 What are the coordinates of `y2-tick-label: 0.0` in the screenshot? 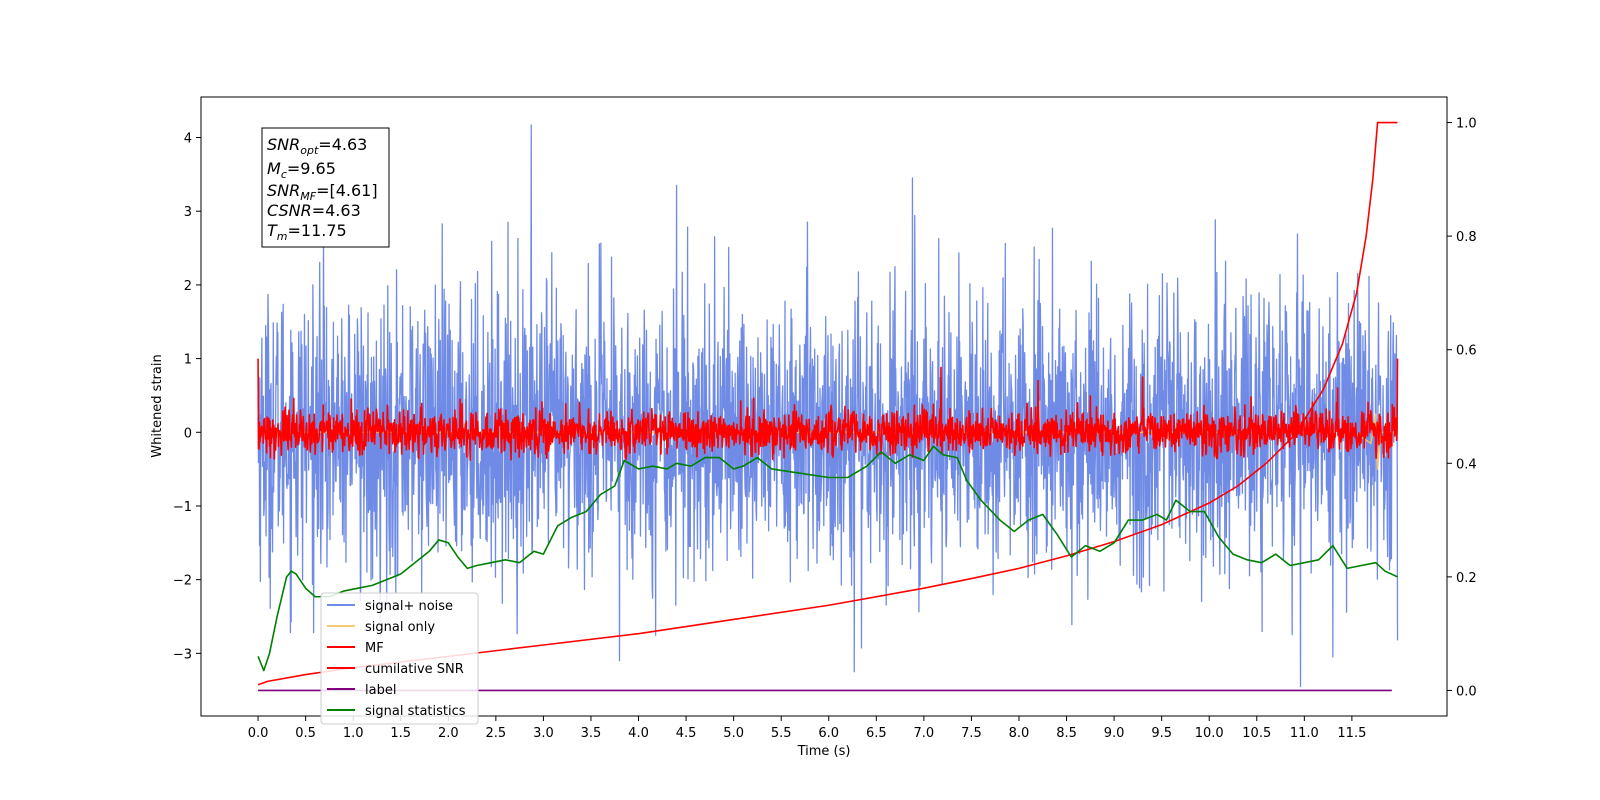 It's located at (1466, 691).